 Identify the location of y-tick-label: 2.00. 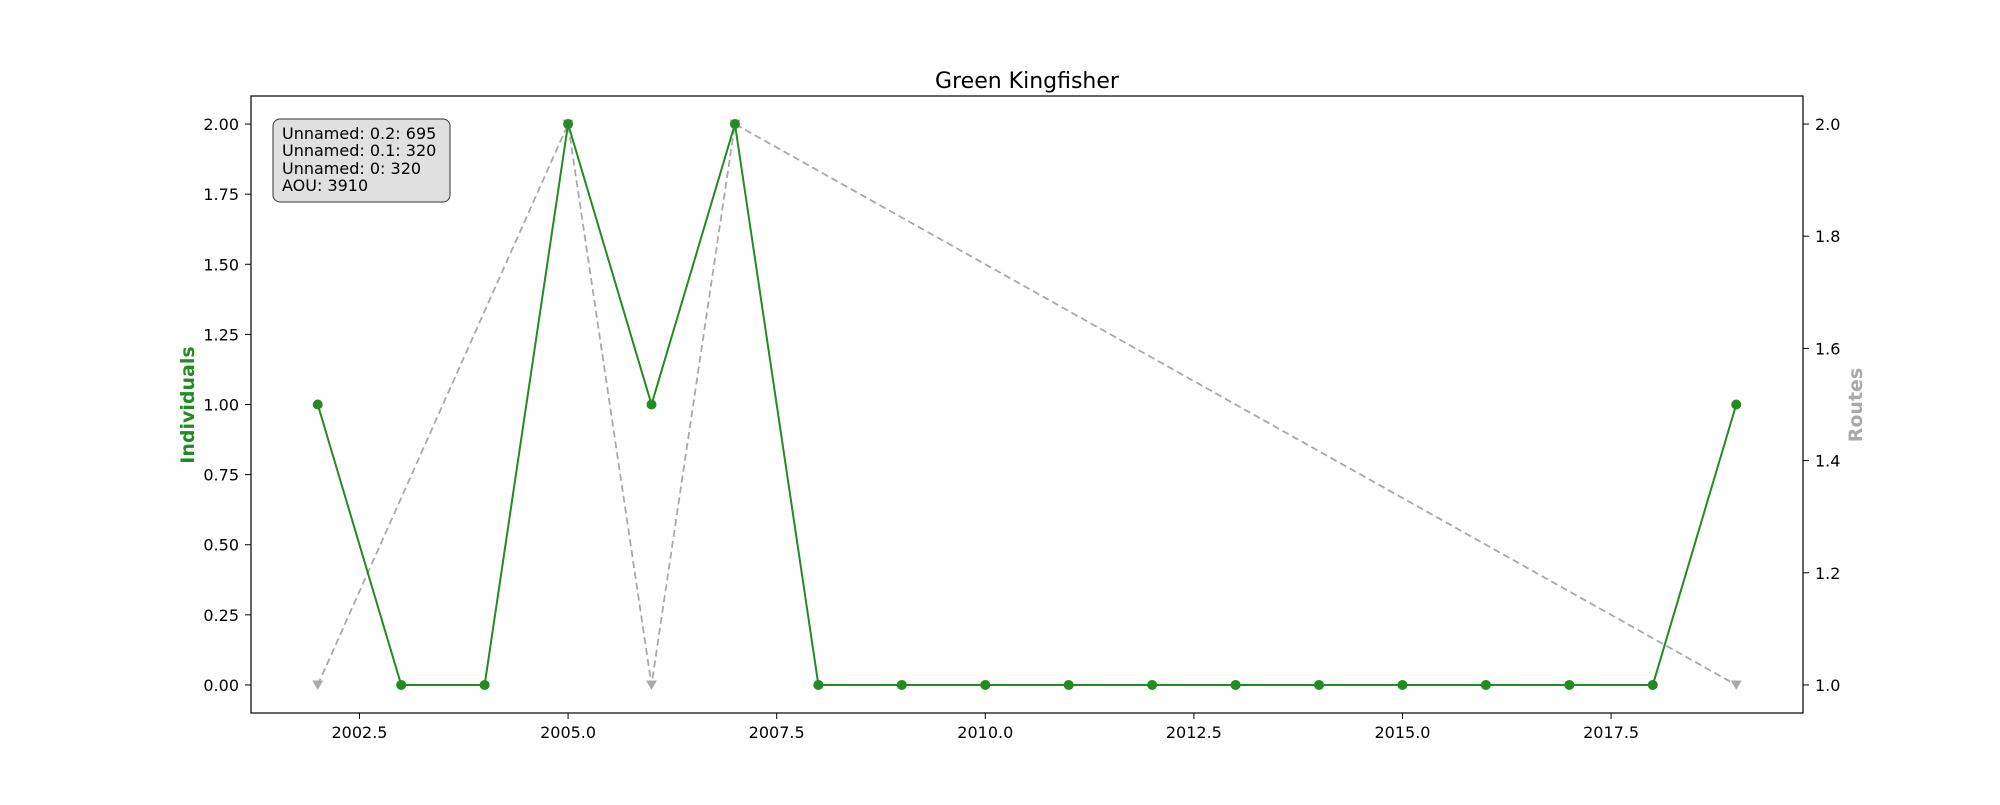
(221, 124).